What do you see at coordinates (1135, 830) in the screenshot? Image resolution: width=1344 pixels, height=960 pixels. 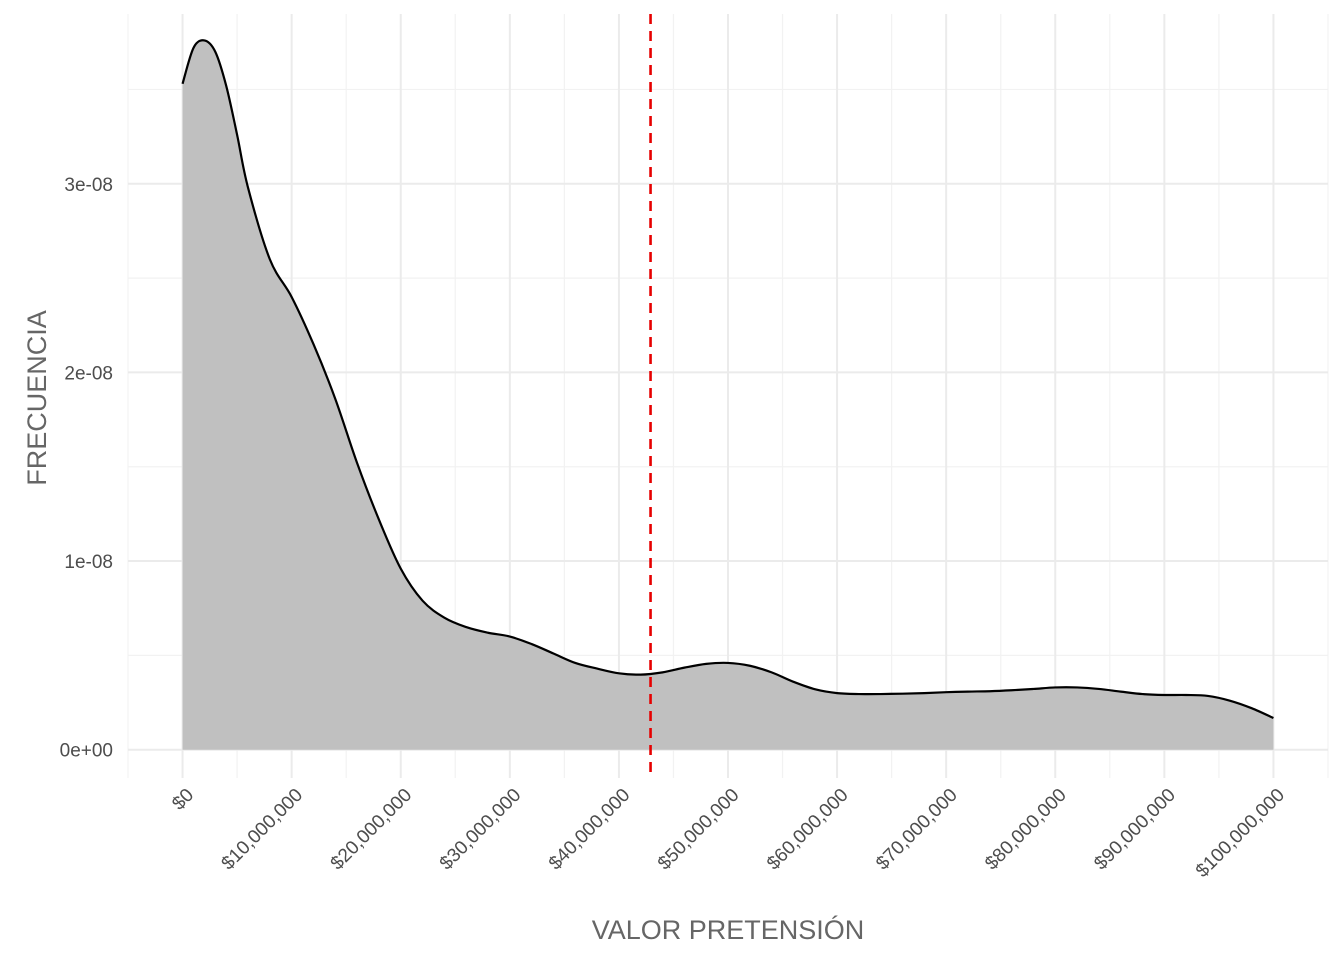 I see `x-tick-label: $90,000,000` at bounding box center [1135, 830].